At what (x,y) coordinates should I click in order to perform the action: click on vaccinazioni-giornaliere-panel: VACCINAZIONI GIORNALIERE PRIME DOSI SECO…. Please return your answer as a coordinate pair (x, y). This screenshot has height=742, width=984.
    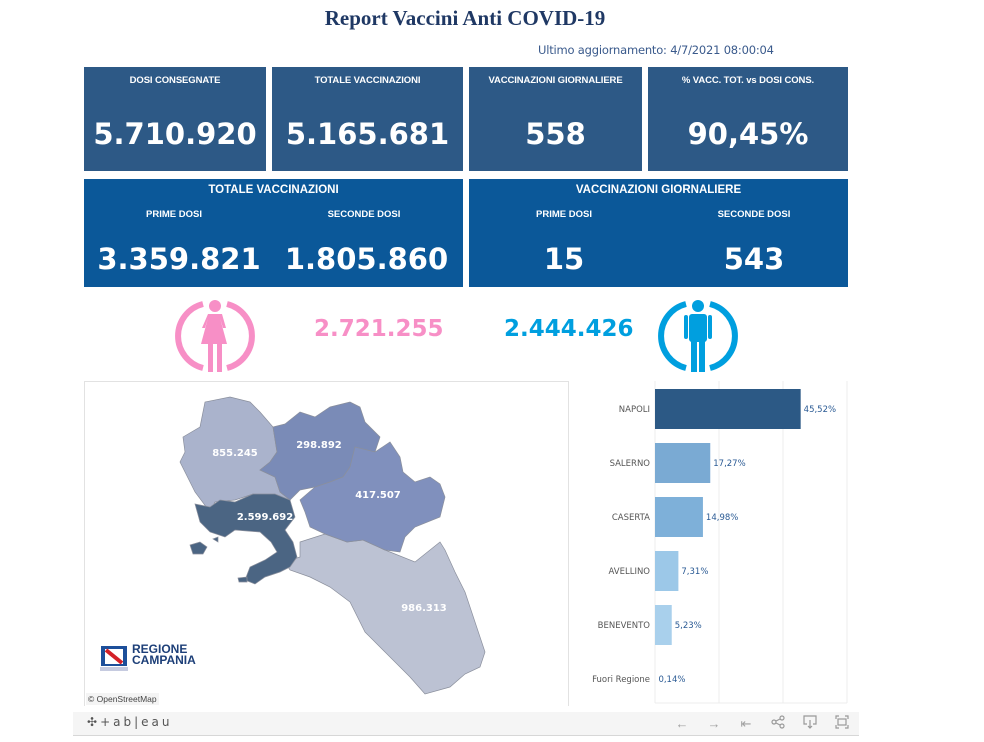
    Looking at the image, I should click on (658, 233).